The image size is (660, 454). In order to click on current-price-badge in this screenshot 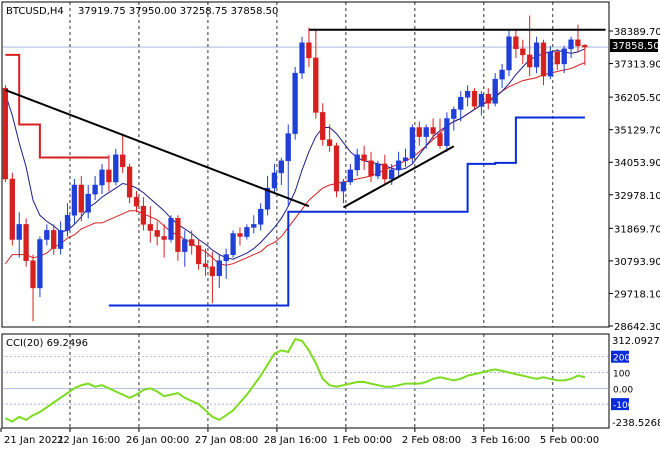, I will do `click(634, 45)`.